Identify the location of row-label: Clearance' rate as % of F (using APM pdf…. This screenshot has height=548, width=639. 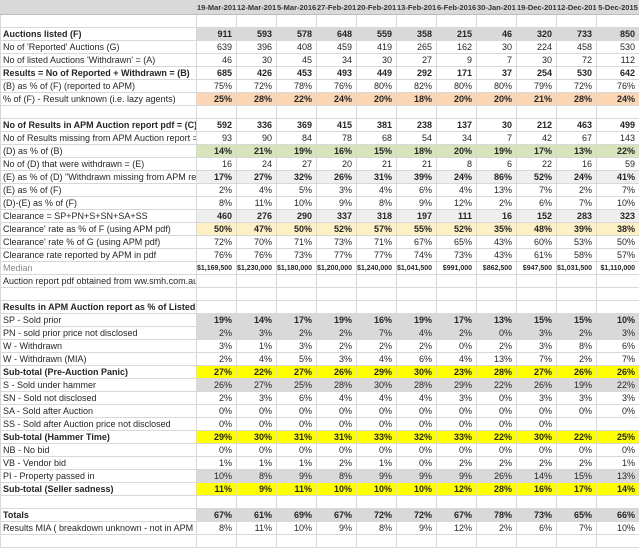
(99, 229).